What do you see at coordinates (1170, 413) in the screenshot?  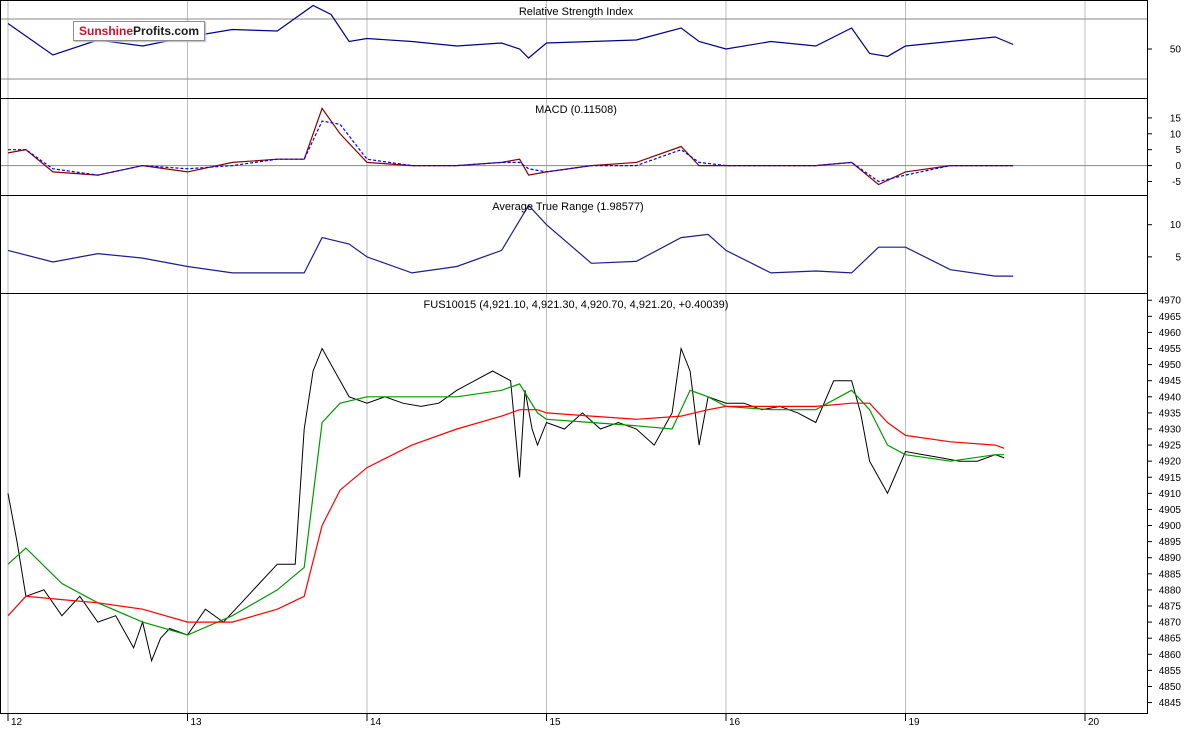 I see `ytick-label-4-18: 4935` at bounding box center [1170, 413].